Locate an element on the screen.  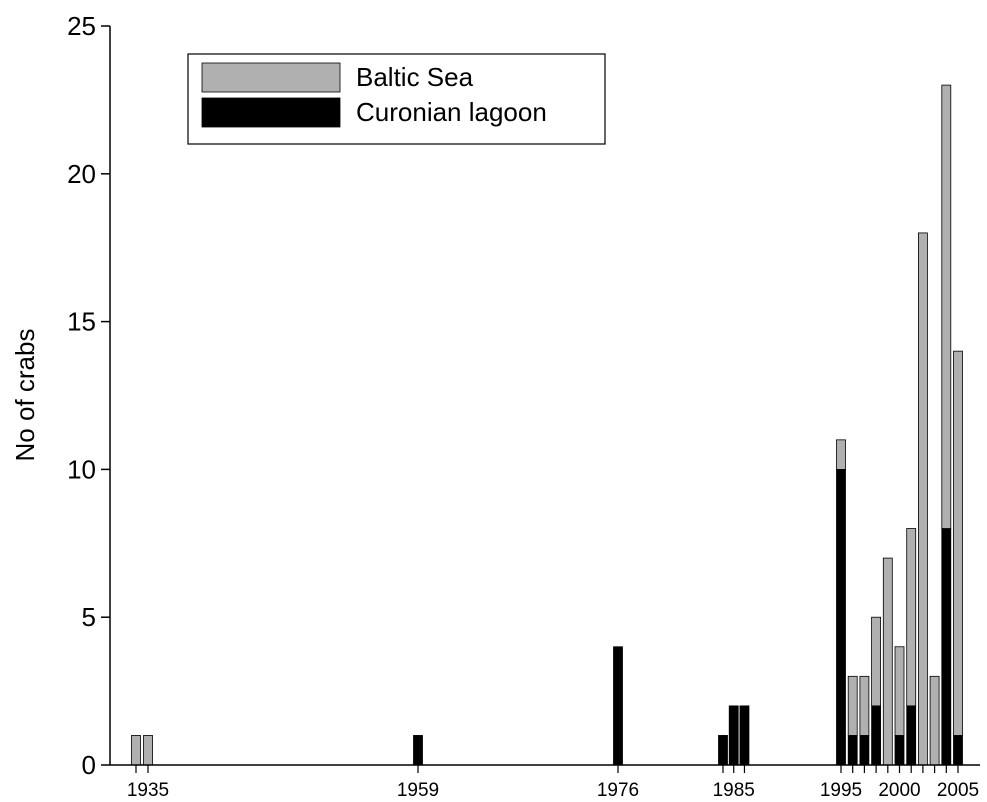
bar-curonian-lagoon-1959 is located at coordinates (418, 750).